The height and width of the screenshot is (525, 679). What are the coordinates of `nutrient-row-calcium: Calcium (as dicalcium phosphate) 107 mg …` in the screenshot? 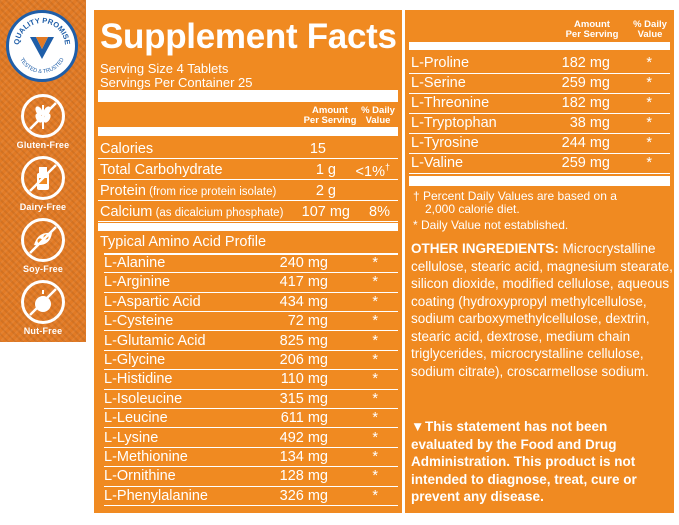 It's located at (248, 212).